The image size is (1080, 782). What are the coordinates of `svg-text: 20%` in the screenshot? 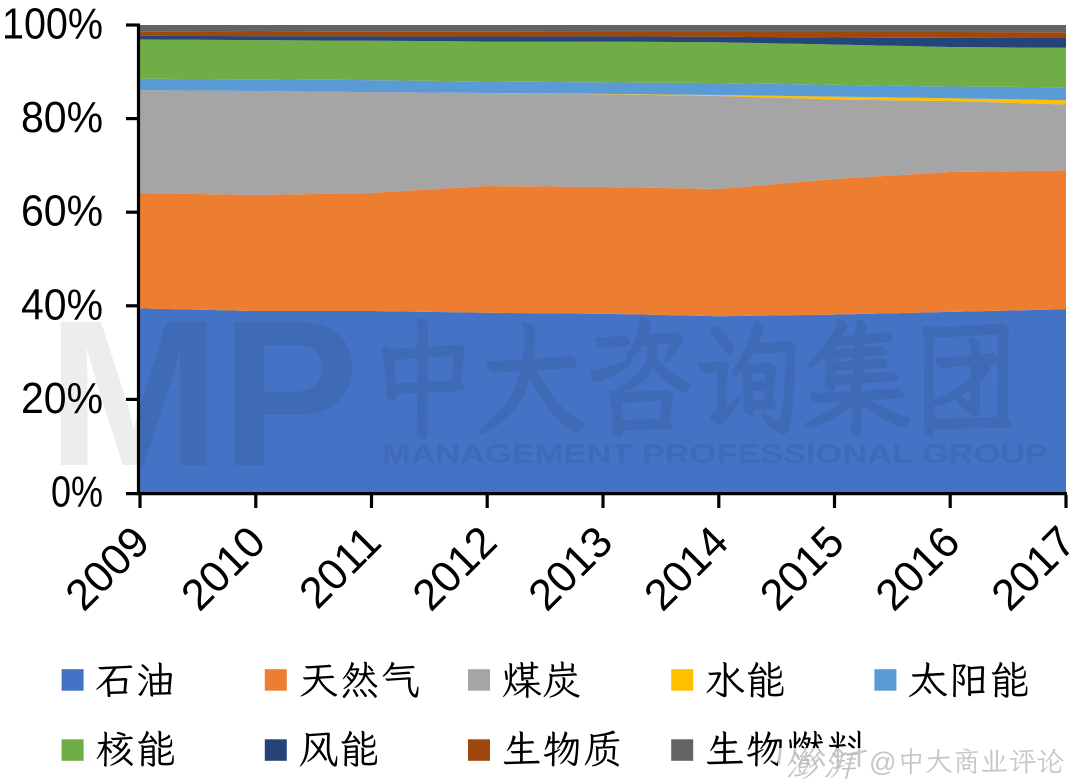 It's located at (62, 399).